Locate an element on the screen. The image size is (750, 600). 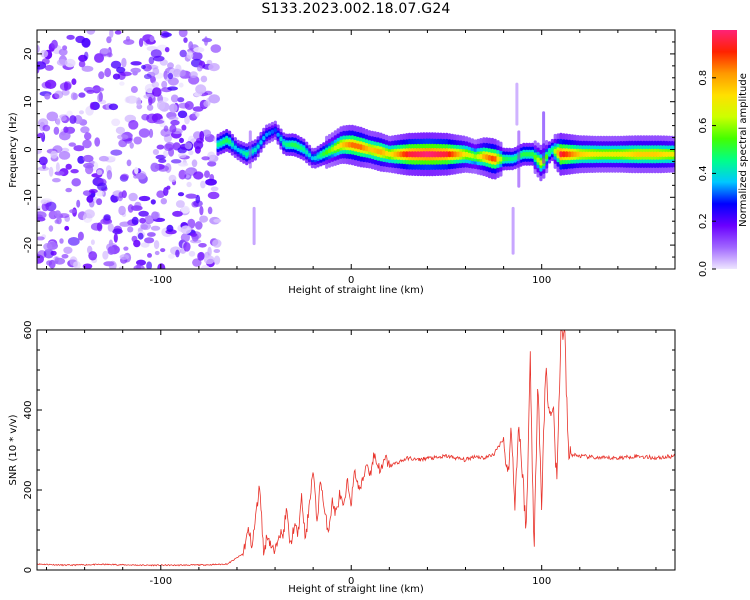
spectrogram-x-label: Height of straight line (km) is located at coordinates (356, 290).